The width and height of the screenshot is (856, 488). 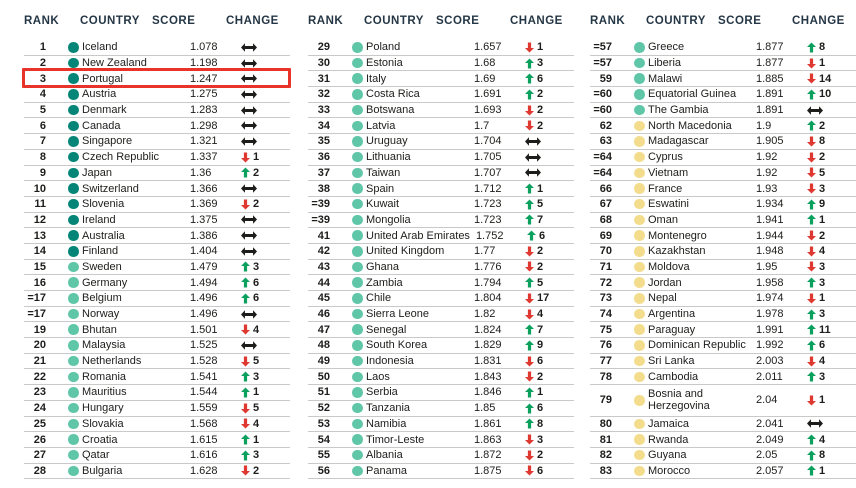 What do you see at coordinates (831, 236) in the screenshot?
I see `change-cell: 2` at bounding box center [831, 236].